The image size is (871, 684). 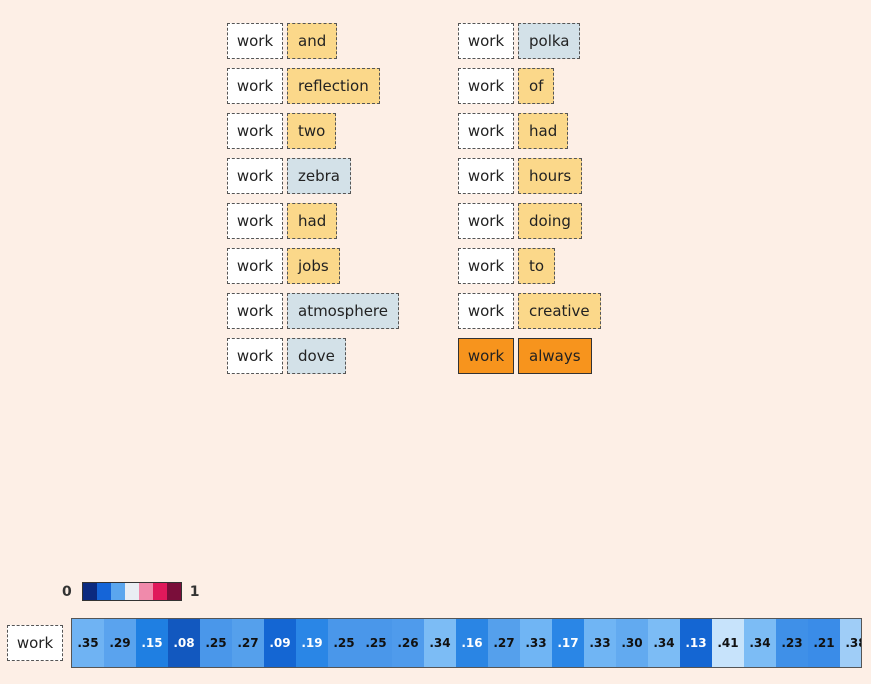 I want to click on right-pair-row: work creative, so click(x=531, y=311).